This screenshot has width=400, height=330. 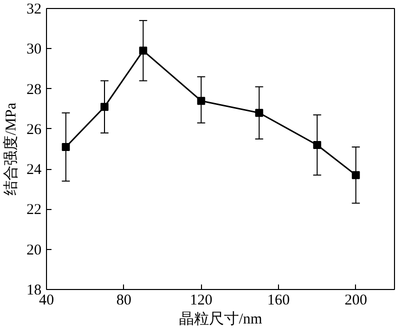 What do you see at coordinates (201, 300) in the screenshot?
I see `x-tick-label: 120` at bounding box center [201, 300].